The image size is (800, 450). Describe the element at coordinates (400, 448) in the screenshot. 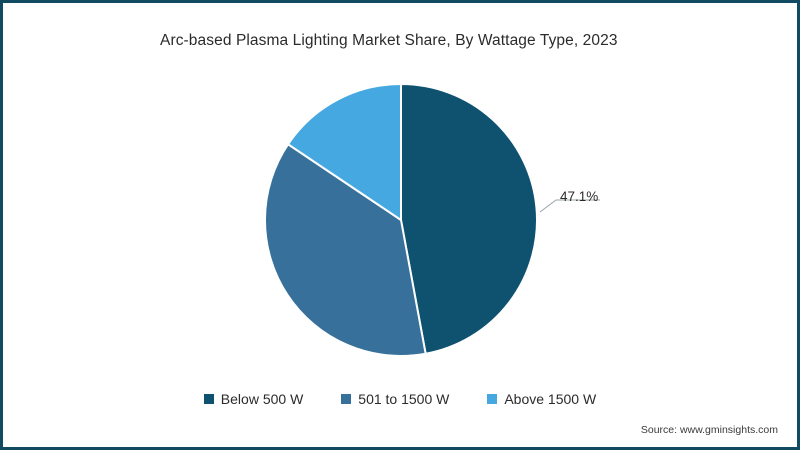

I see `figure-border-bottom` at that location.